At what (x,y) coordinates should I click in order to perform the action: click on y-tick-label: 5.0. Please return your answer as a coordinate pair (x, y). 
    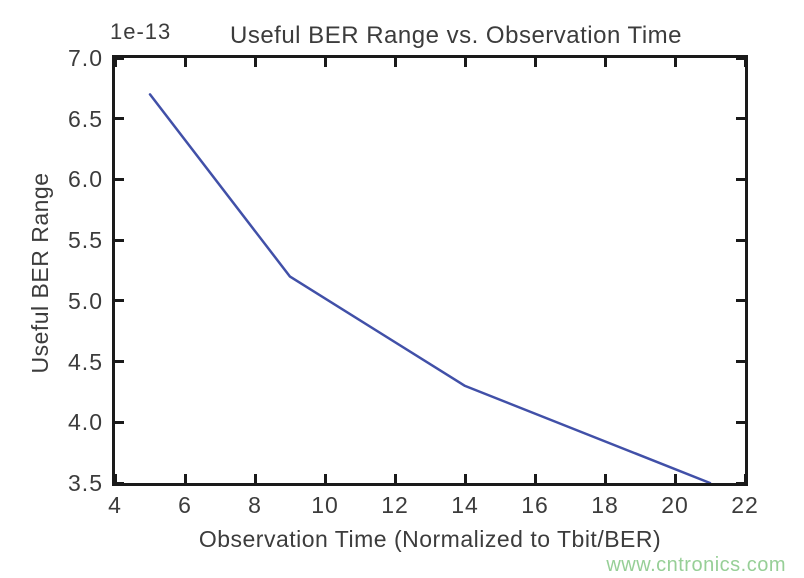
    Looking at the image, I should click on (85, 300).